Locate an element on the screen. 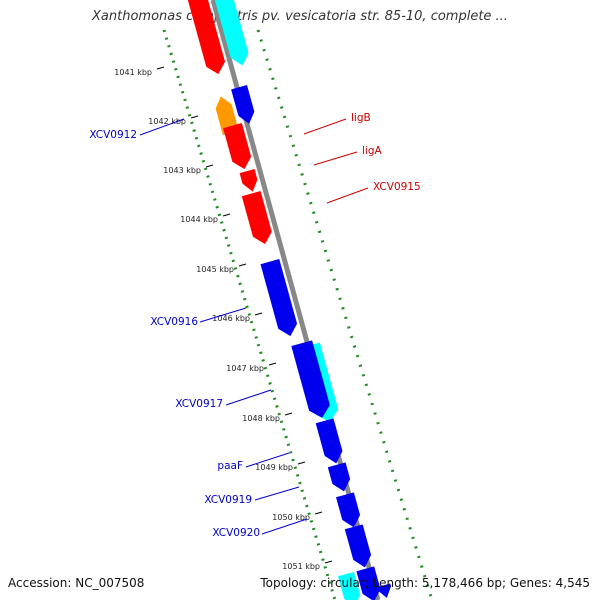  gene-label: XCV0917 is located at coordinates (199, 404).